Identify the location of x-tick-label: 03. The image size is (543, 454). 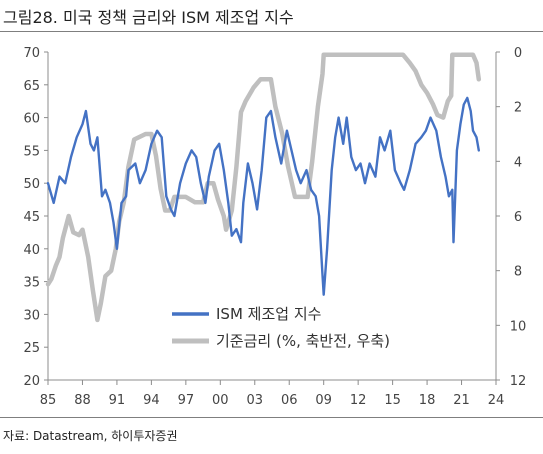
(254, 400).